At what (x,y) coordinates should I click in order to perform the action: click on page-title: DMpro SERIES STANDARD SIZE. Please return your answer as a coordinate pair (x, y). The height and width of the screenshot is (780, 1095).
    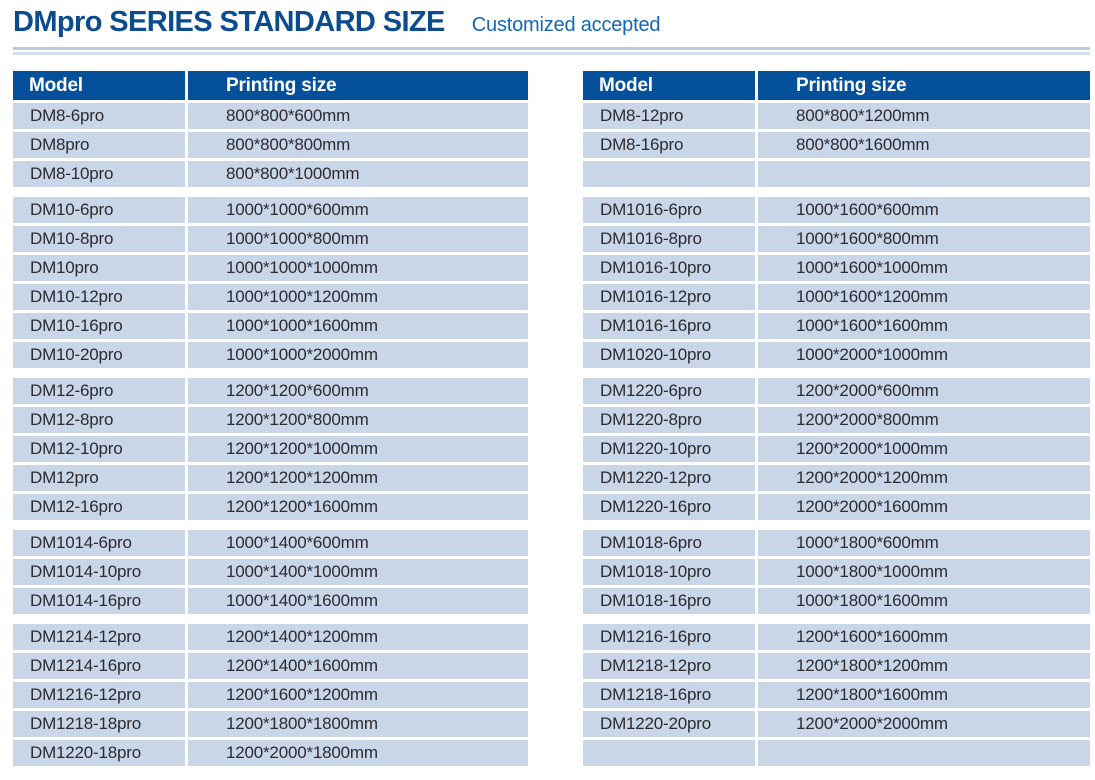
    Looking at the image, I should click on (229, 22).